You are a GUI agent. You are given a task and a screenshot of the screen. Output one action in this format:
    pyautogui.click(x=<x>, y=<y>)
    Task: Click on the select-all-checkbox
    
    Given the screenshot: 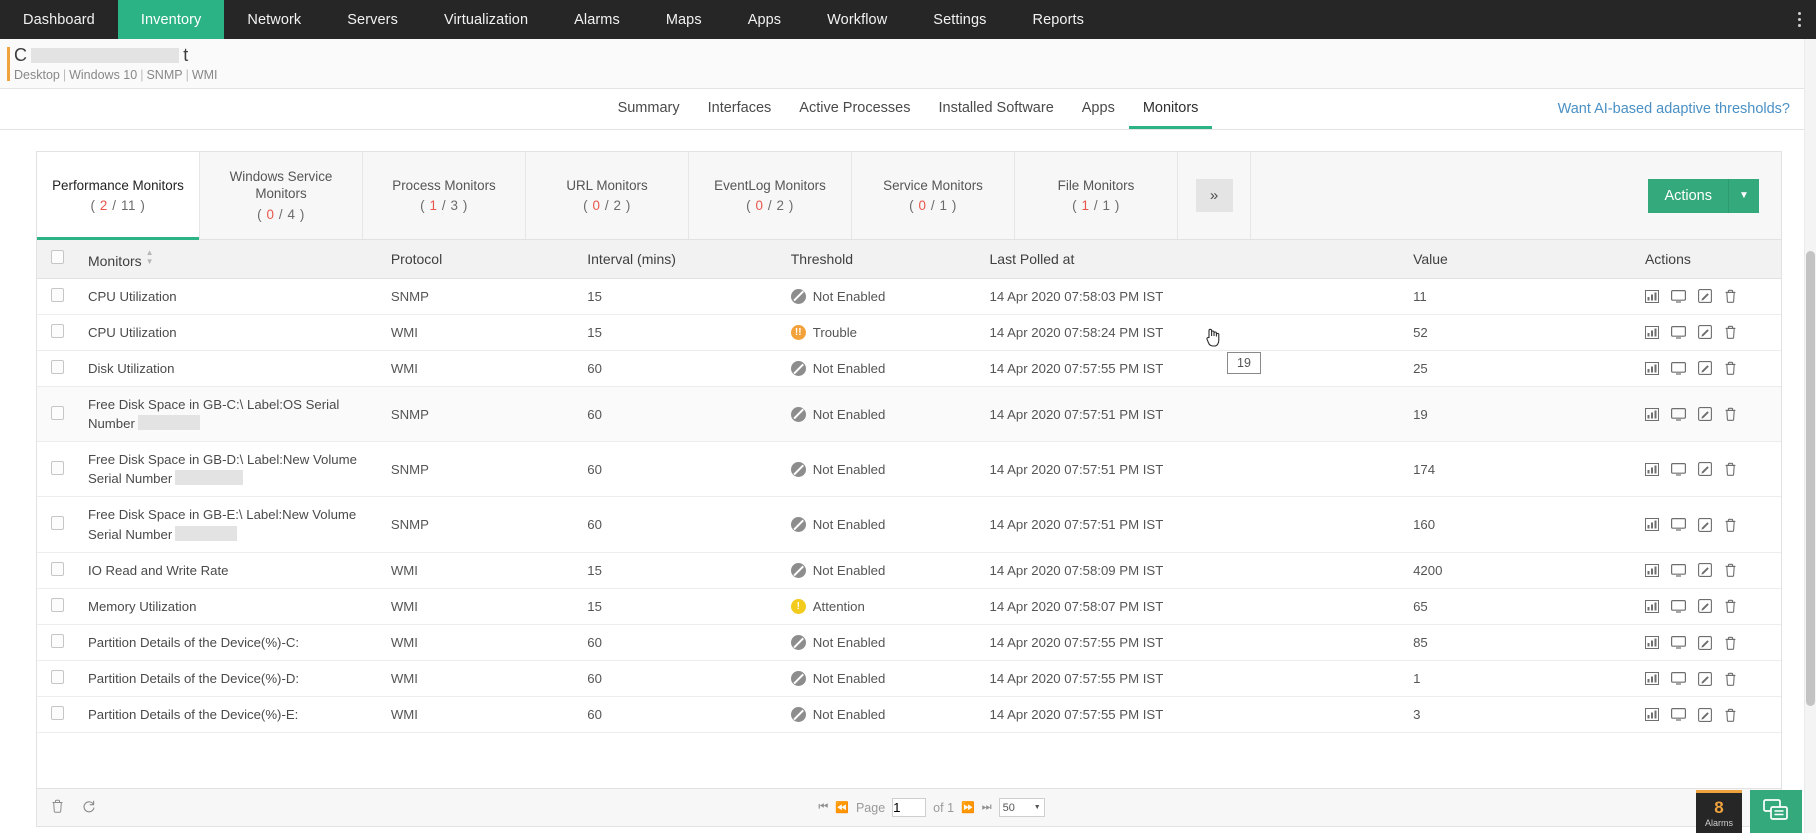 What is the action you would take?
    pyautogui.click(x=57, y=257)
    